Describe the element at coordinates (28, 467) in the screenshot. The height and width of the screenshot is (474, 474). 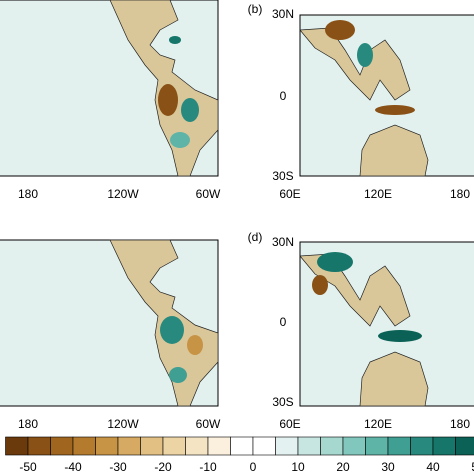
I see `colorbar-tick-label: -50` at that location.